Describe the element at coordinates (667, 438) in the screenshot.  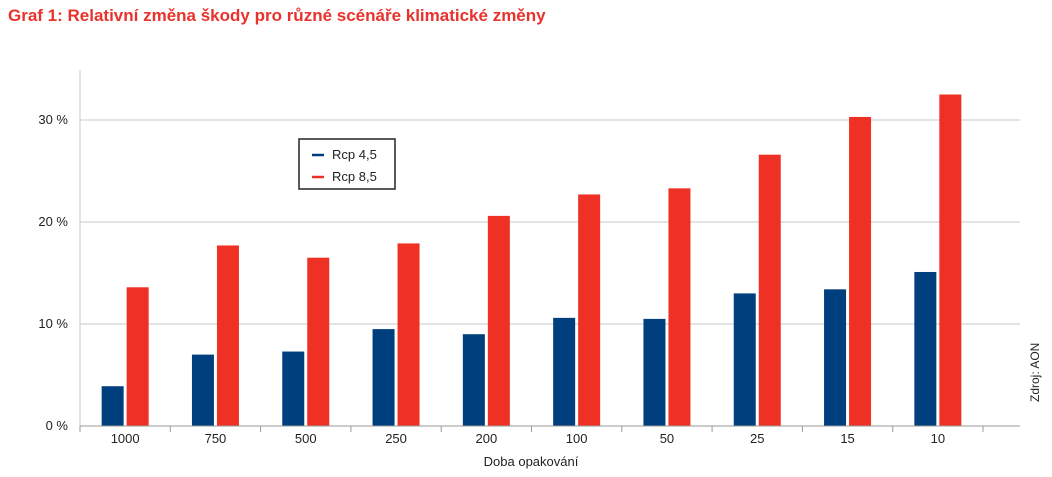
I see `x-tick-label: 50` at that location.